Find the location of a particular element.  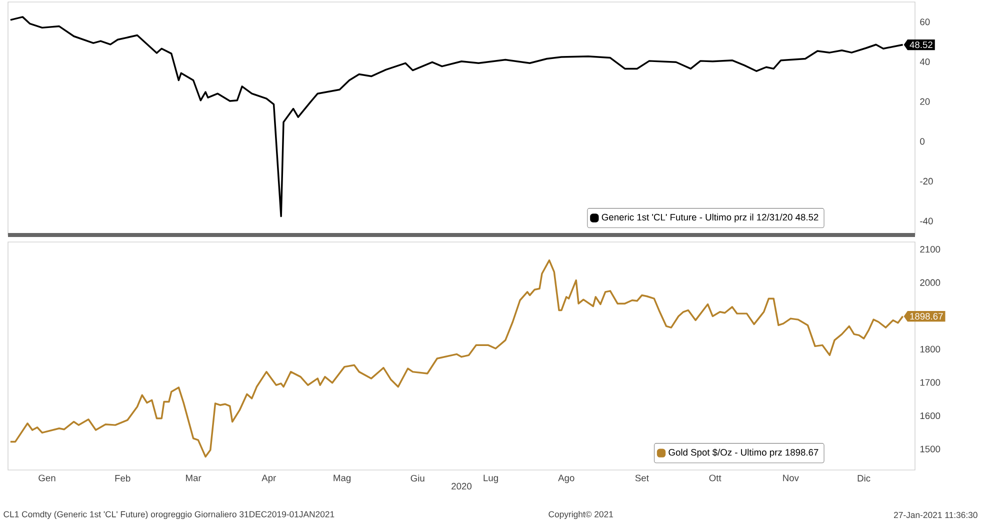

y-tick-label: 60 is located at coordinates (925, 22).